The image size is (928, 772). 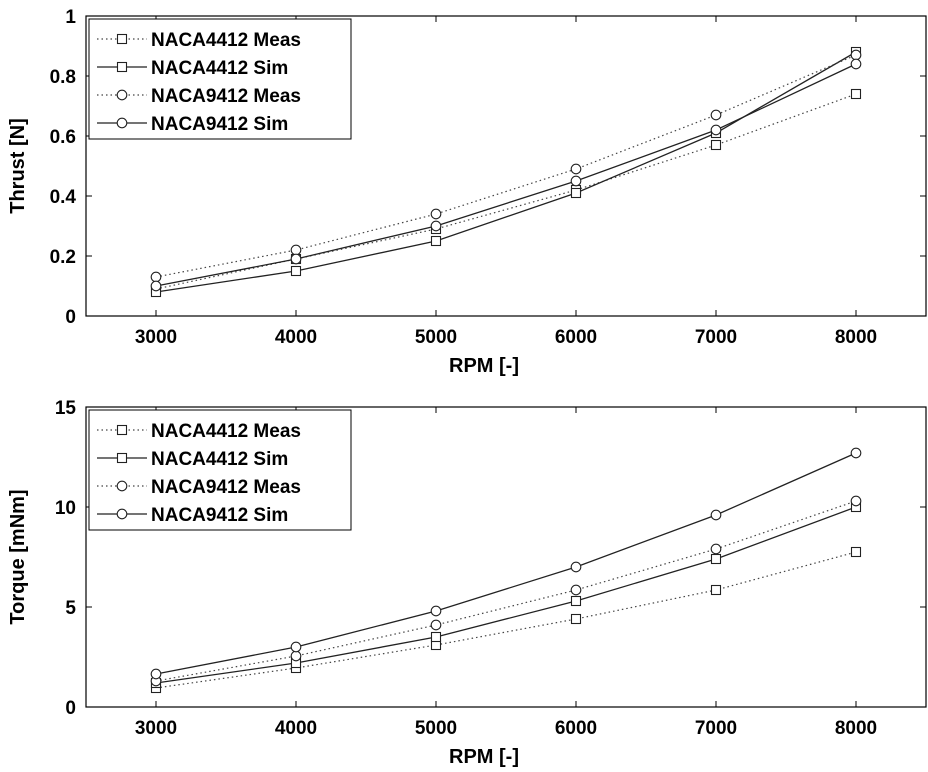 What do you see at coordinates (70, 608) in the screenshot?
I see `y-tick-label: 5` at bounding box center [70, 608].